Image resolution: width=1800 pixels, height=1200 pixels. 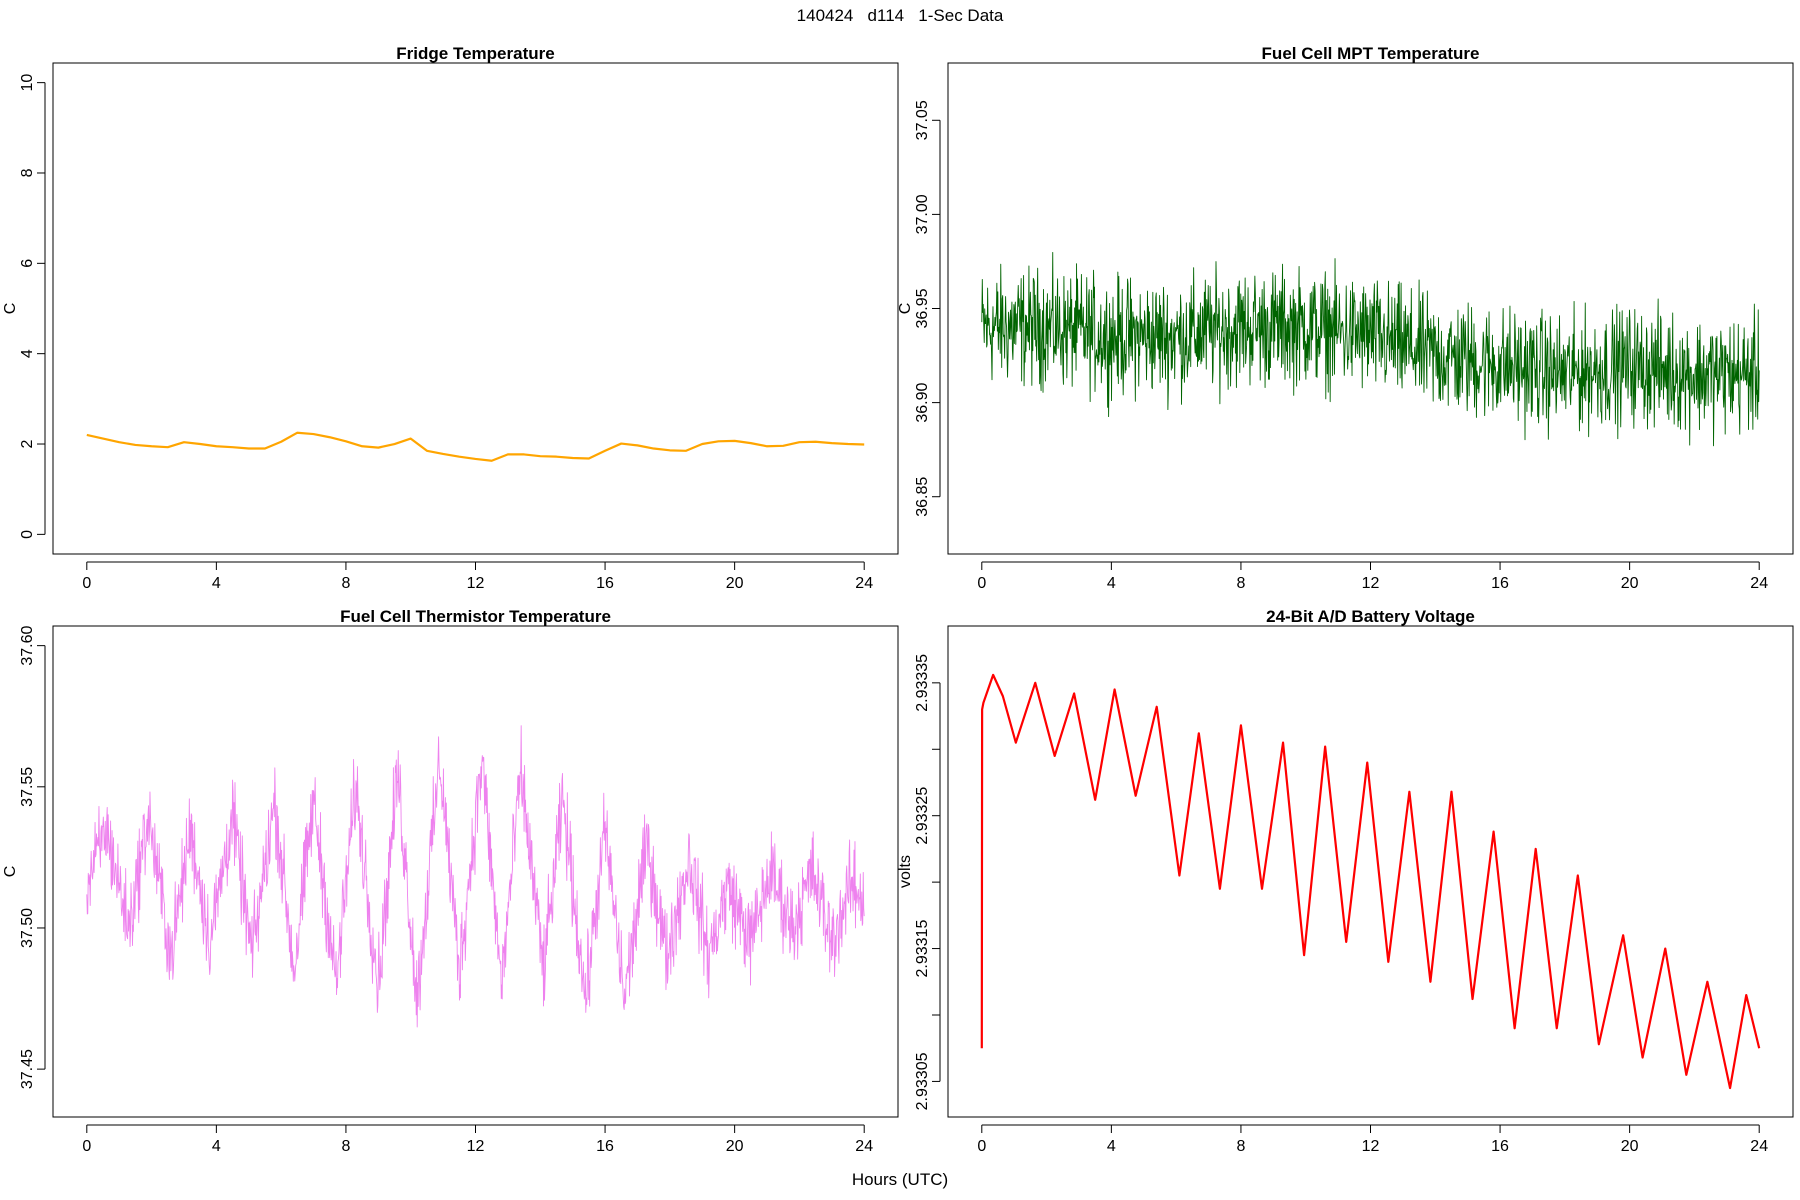 I want to click on x-axis-shared-label: Hours (UTC), so click(x=900, y=1179).